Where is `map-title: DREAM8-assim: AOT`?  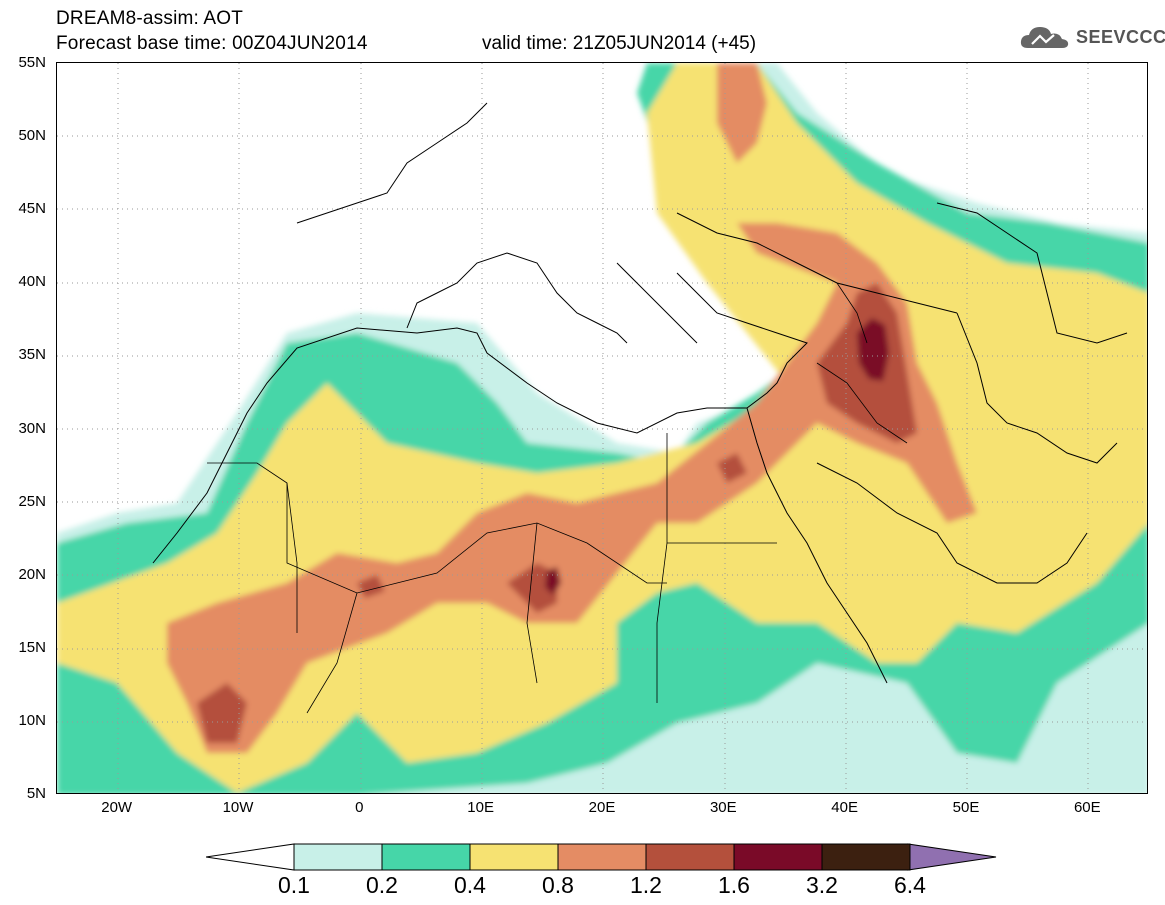 map-title: DREAM8-assim: AOT is located at coordinates (150, 18).